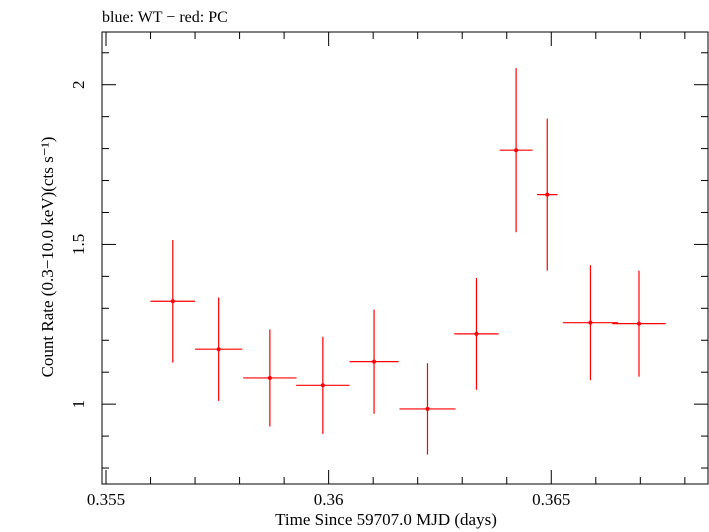 The width and height of the screenshot is (709, 532). What do you see at coordinates (386, 519) in the screenshot?
I see `x-axis-label: Time Since 59707.0 MJD (days)` at bounding box center [386, 519].